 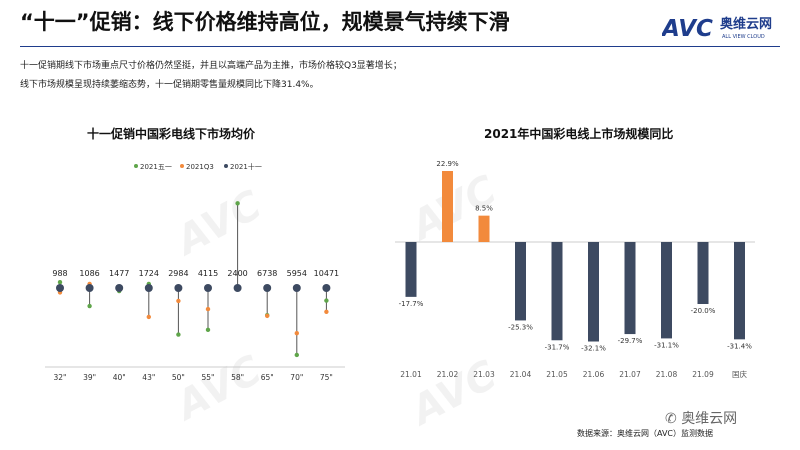 I want to click on bar-value-label: 8.5%, so click(x=484, y=209).